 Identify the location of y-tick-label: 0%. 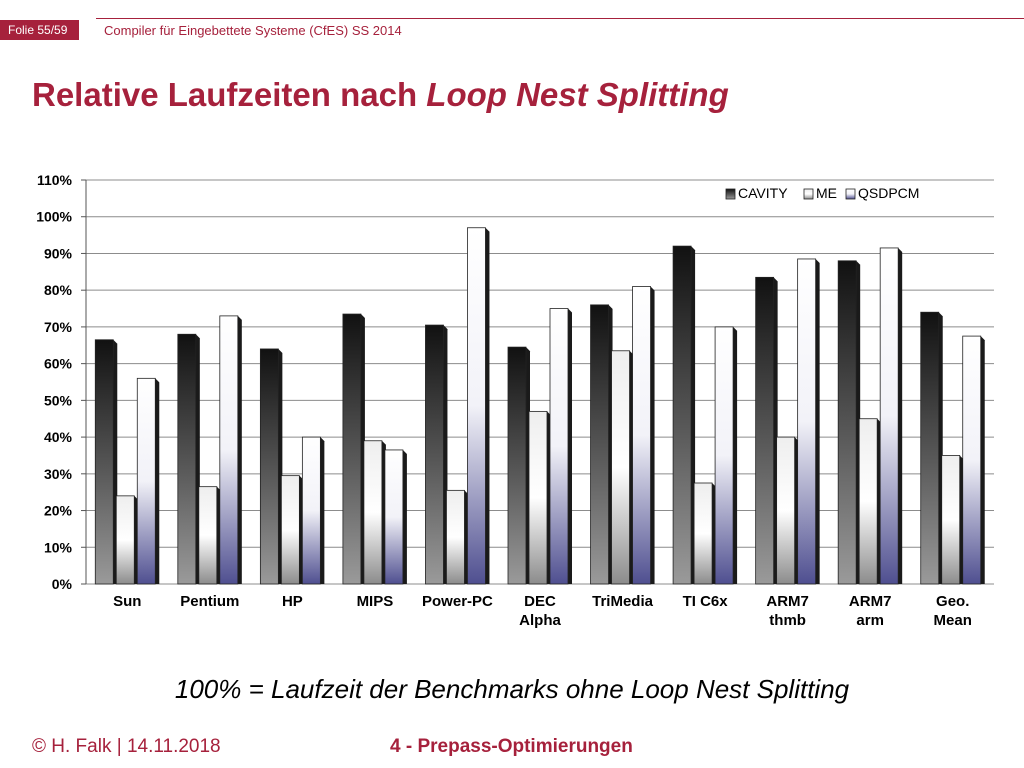
(62, 584).